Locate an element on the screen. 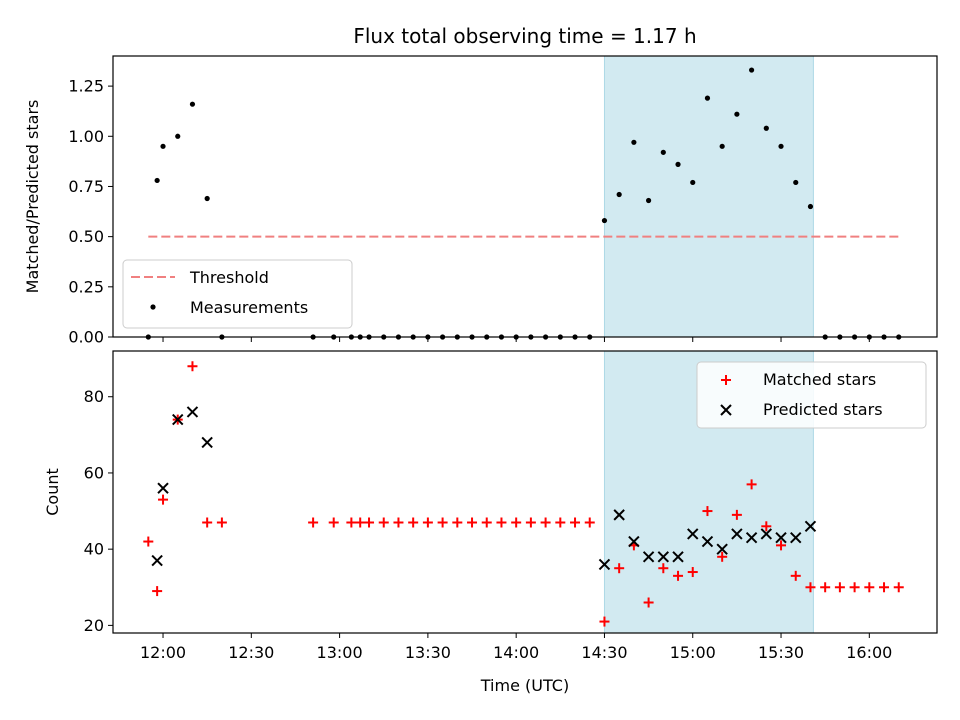  y-tick-label: 1.25 is located at coordinates (86, 86).